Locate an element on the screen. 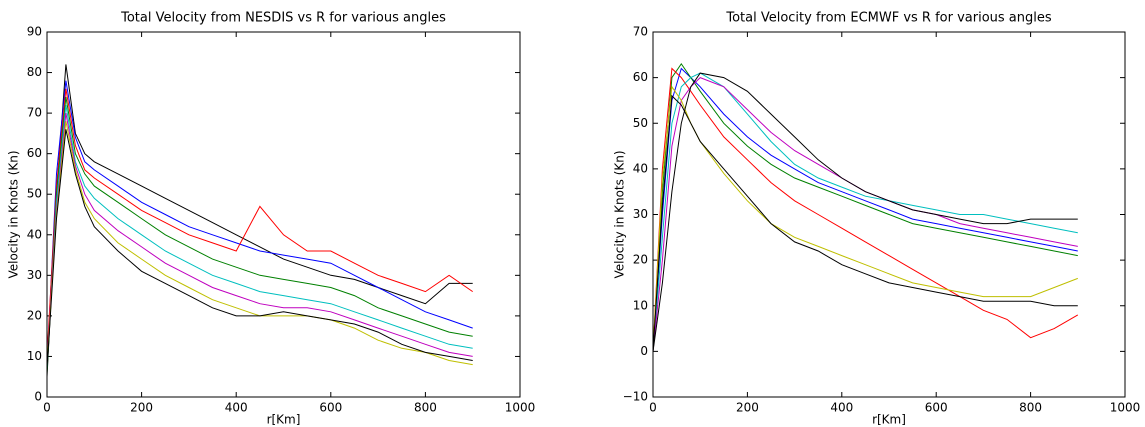 The width and height of the screenshot is (1145, 427). y-tick-label: 90 is located at coordinates (34, 32).